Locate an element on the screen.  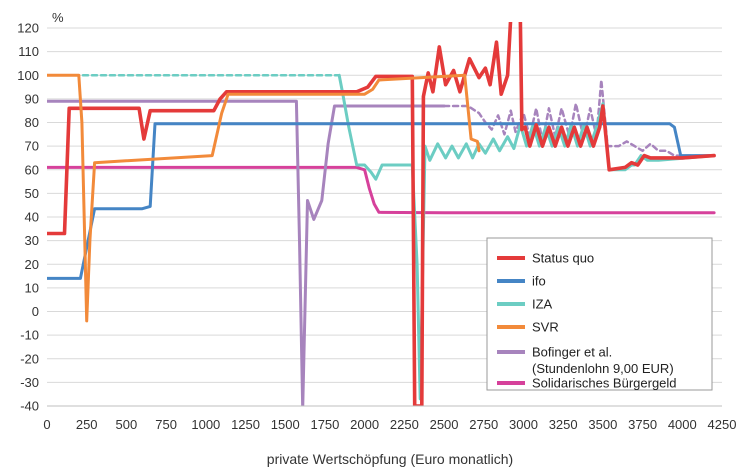
x-tick-label: 3000 is located at coordinates (523, 424).